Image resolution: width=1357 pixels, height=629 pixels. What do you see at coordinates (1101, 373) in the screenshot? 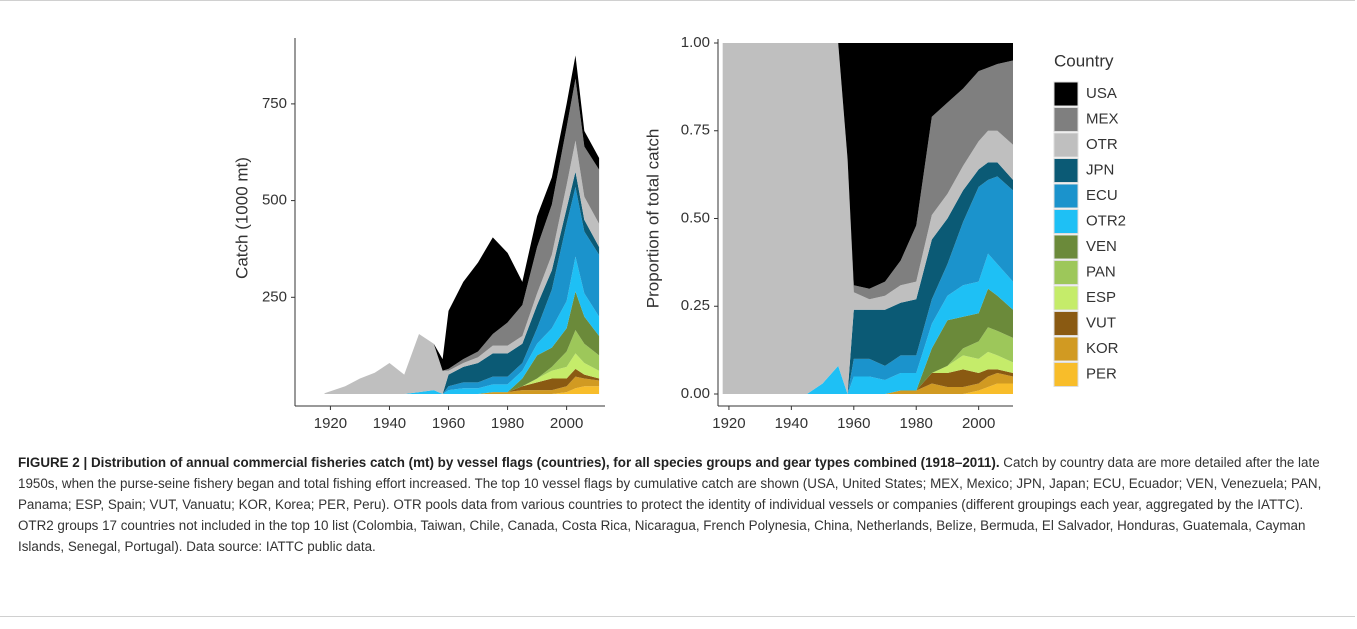
I see `legend-label: PER` at bounding box center [1101, 373].